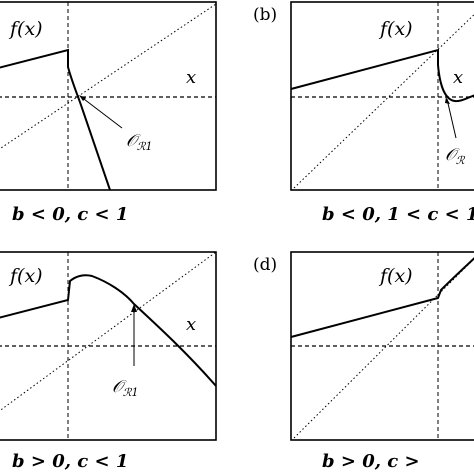 This screenshot has height=474, width=474. What do you see at coordinates (265, 15) in the screenshot?
I see `panel-b-letter: (b)` at bounding box center [265, 15].